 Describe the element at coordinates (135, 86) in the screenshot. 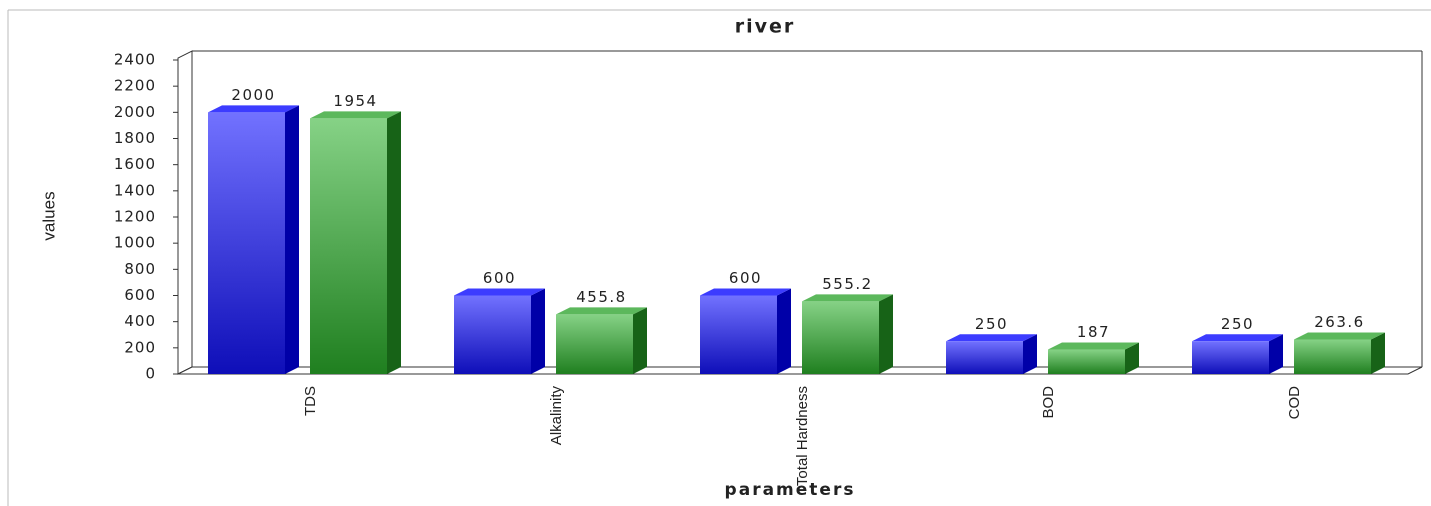

I see `y-tick-label: 2200` at that location.